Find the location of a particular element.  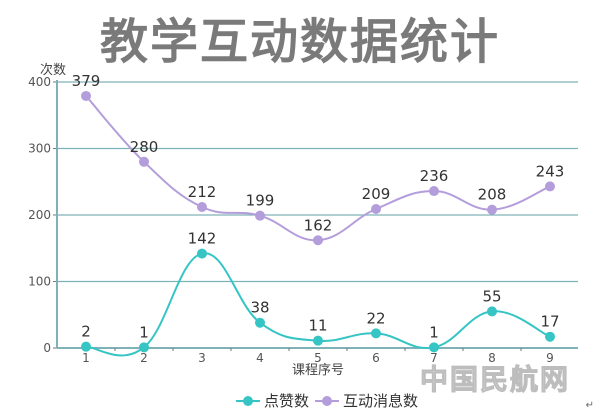

title-band is located at coordinates (310, 31).